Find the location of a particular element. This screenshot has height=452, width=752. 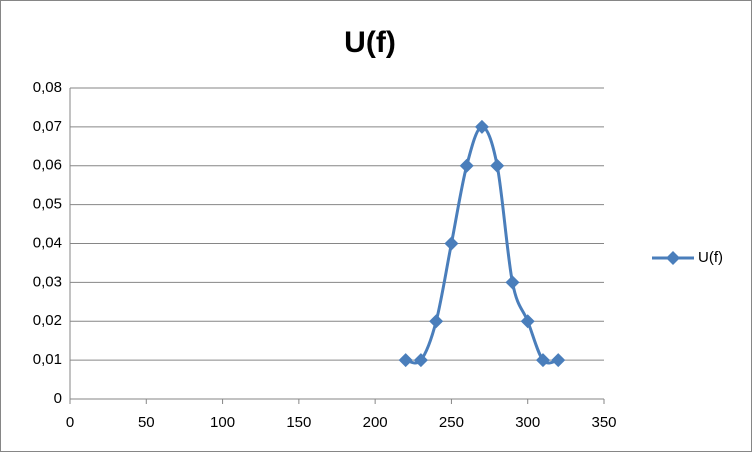

x-tick-label: 200 is located at coordinates (375, 422).